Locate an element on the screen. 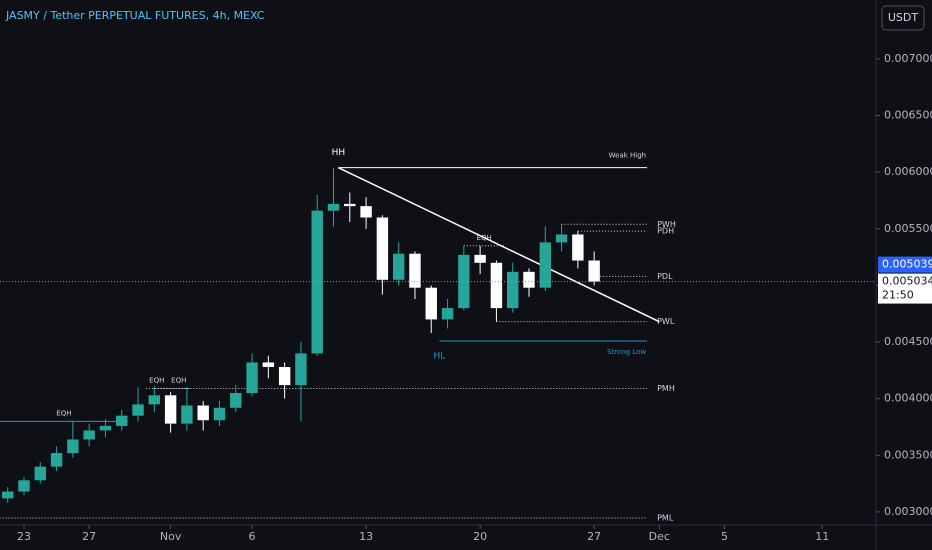  y-tick-label: 0.006000 is located at coordinates (908, 171).